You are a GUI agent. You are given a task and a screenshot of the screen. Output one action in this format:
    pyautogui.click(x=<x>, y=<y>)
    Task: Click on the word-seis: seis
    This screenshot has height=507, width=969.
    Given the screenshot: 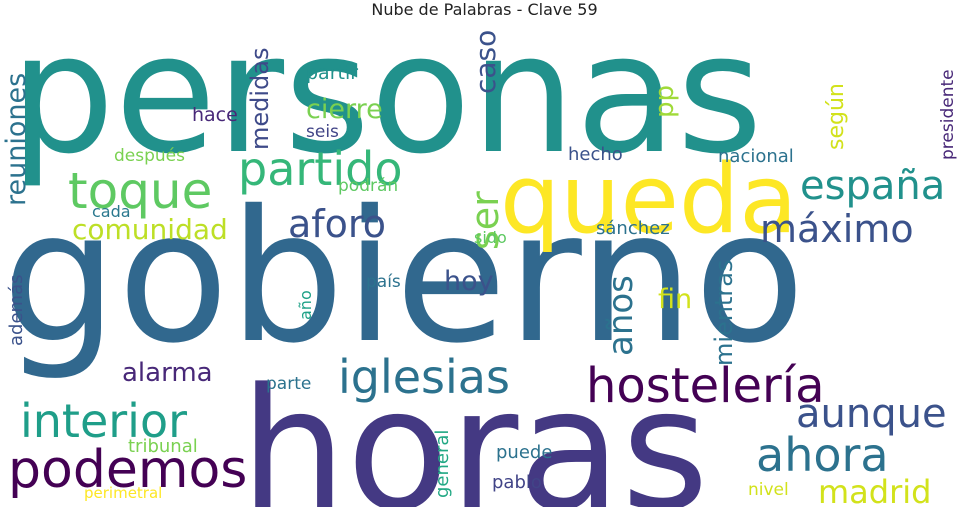 What is the action you would take?
    pyautogui.click(x=322, y=132)
    